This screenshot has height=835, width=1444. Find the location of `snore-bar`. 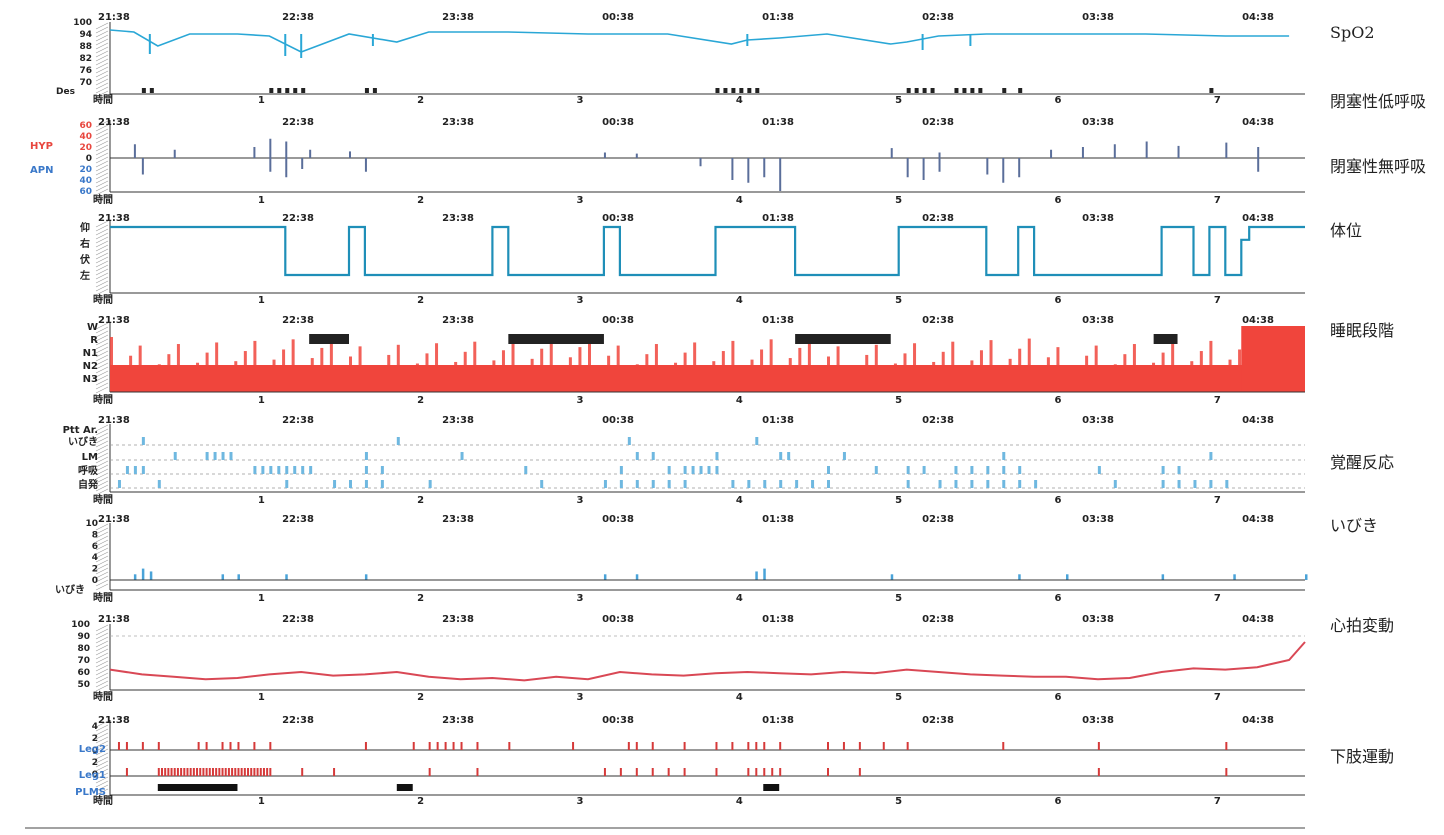

snore-bar is located at coordinates (286, 577).